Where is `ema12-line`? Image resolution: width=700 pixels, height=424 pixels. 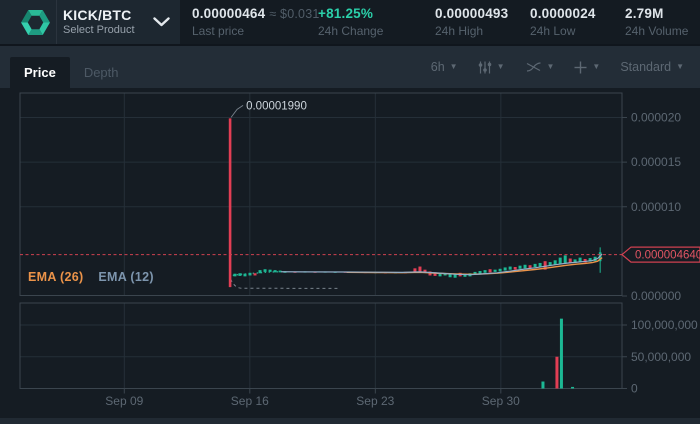
ema12-line is located at coordinates (442, 264).